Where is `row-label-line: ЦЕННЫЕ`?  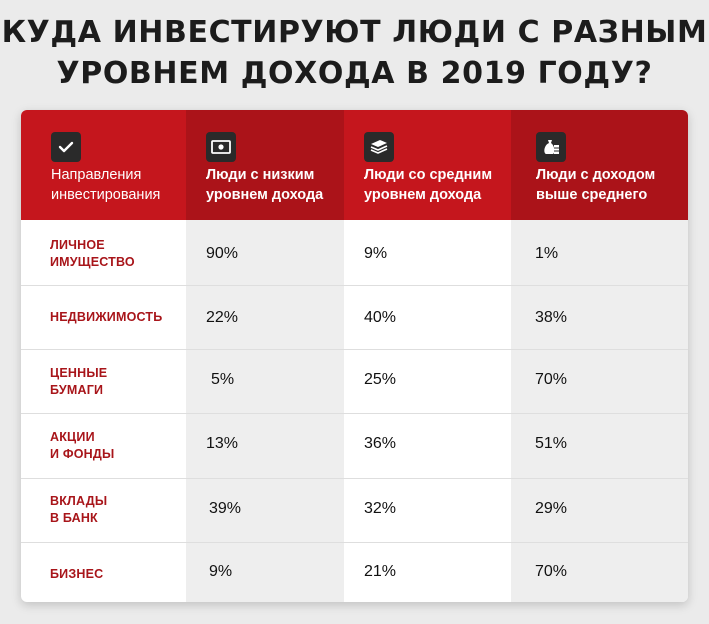 row-label-line: ЦЕННЫЕ is located at coordinates (79, 373).